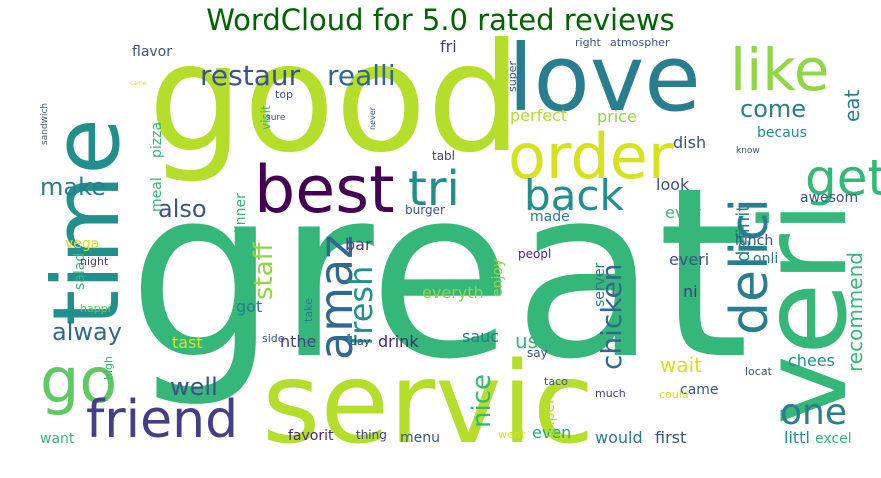 Image resolution: width=881 pixels, height=478 pixels. What do you see at coordinates (82, 244) in the screenshot?
I see `word-vega: vega` at bounding box center [82, 244].